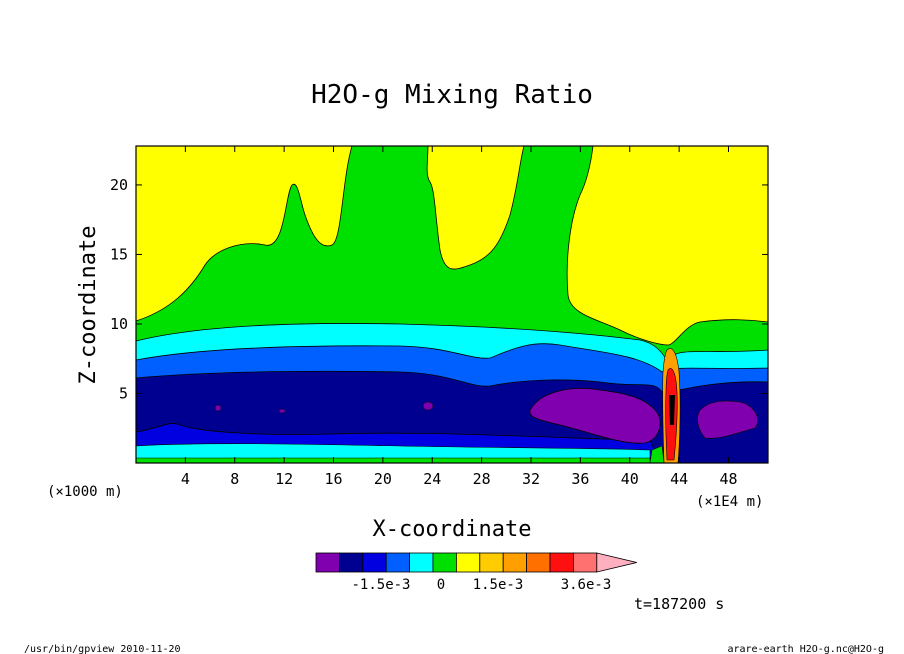  What do you see at coordinates (728, 479) in the screenshot?
I see `x-tick-label: 48` at bounding box center [728, 479].